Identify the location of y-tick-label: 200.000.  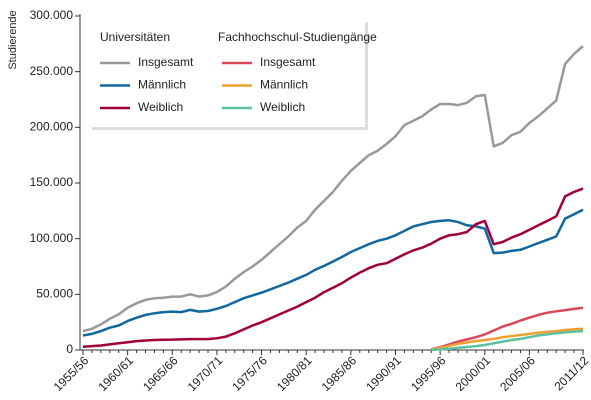
(52, 127).